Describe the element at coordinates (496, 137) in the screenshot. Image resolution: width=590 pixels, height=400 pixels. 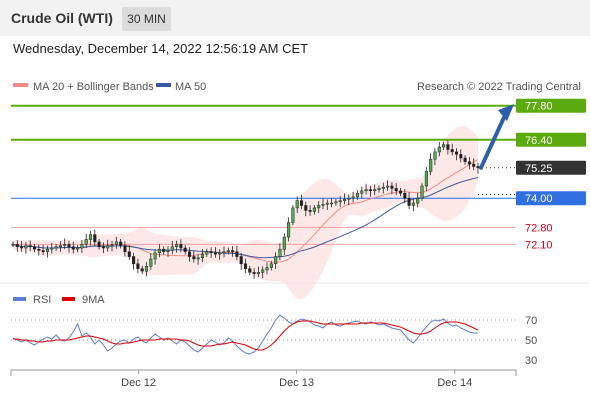
I see `forecast-arrow` at that location.